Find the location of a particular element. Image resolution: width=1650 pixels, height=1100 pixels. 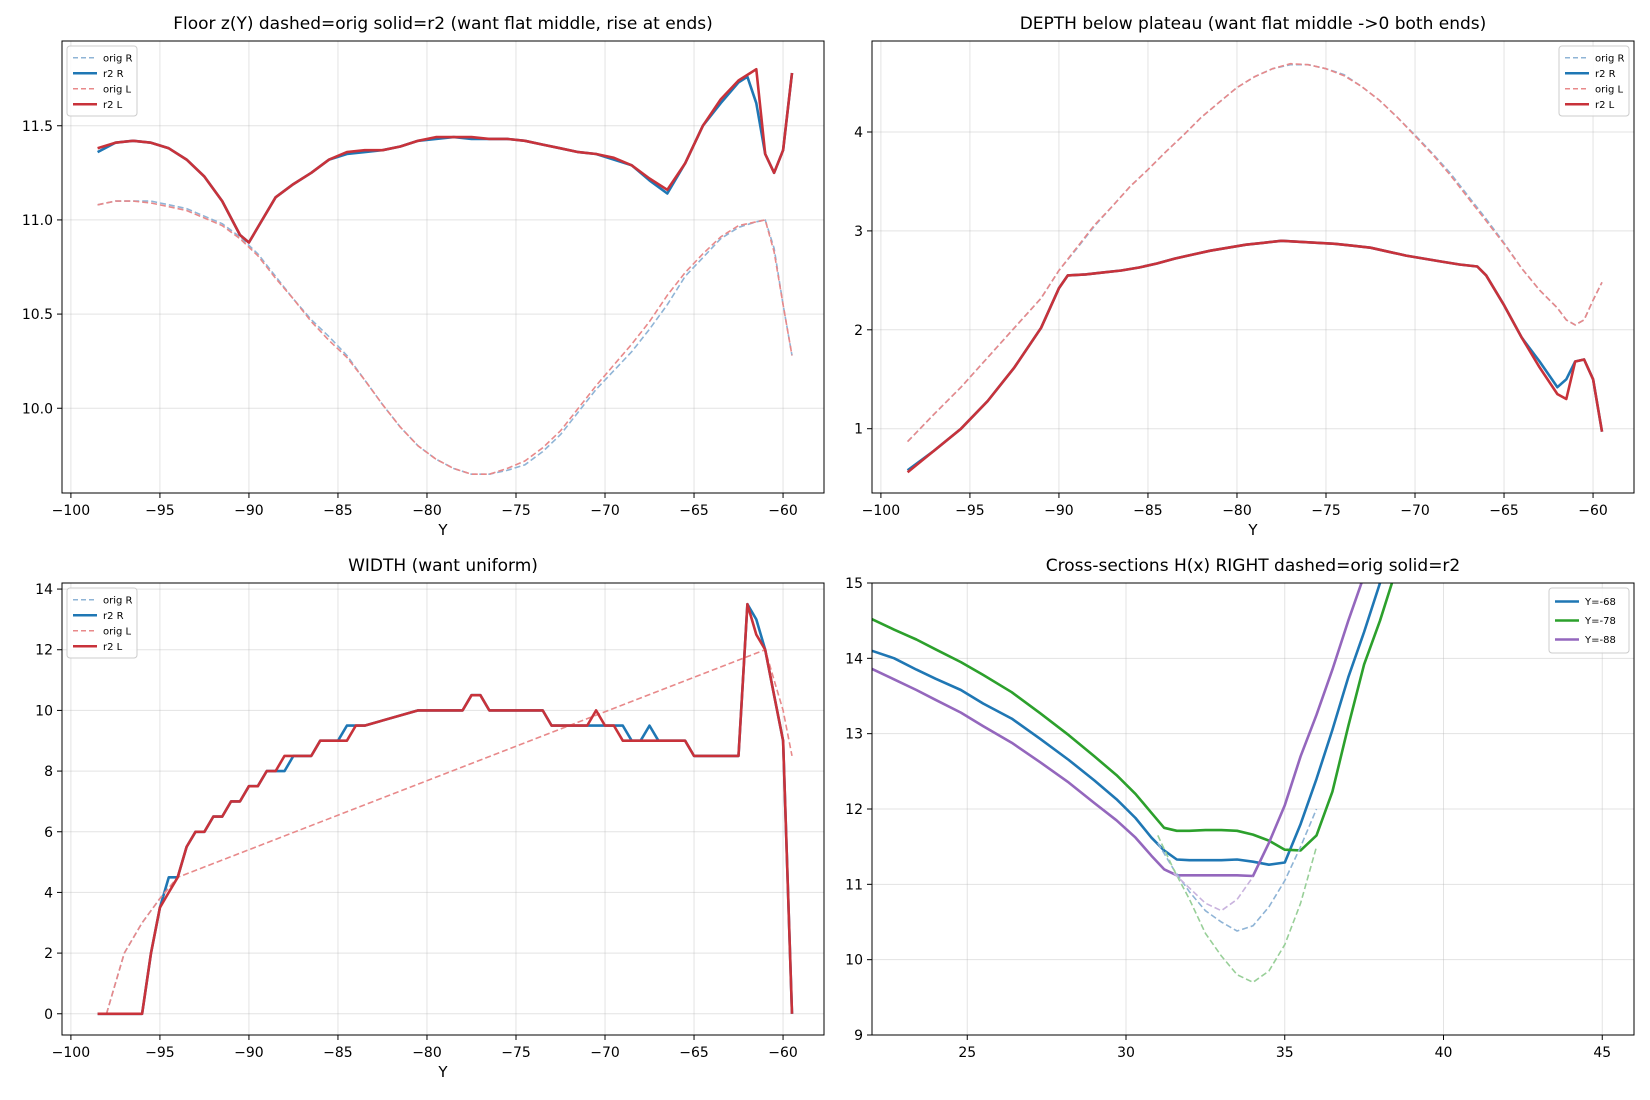

y-tick-label: 10.0 is located at coordinates (37, 409).